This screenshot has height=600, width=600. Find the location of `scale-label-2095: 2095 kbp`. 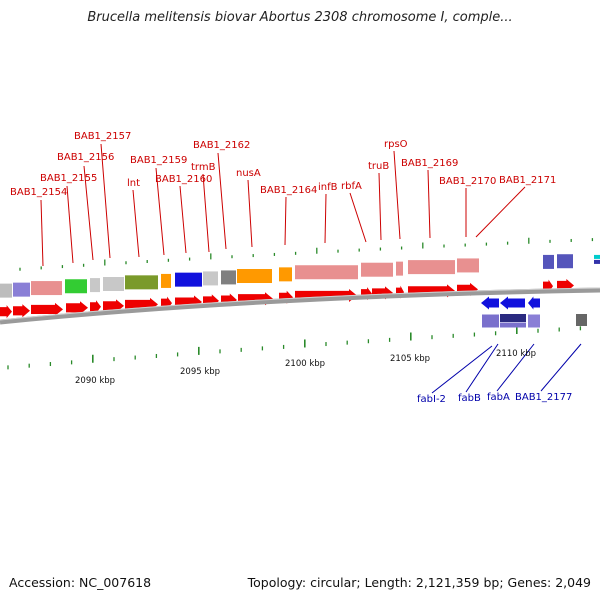

scale-label-2095: 2095 kbp is located at coordinates (200, 372).